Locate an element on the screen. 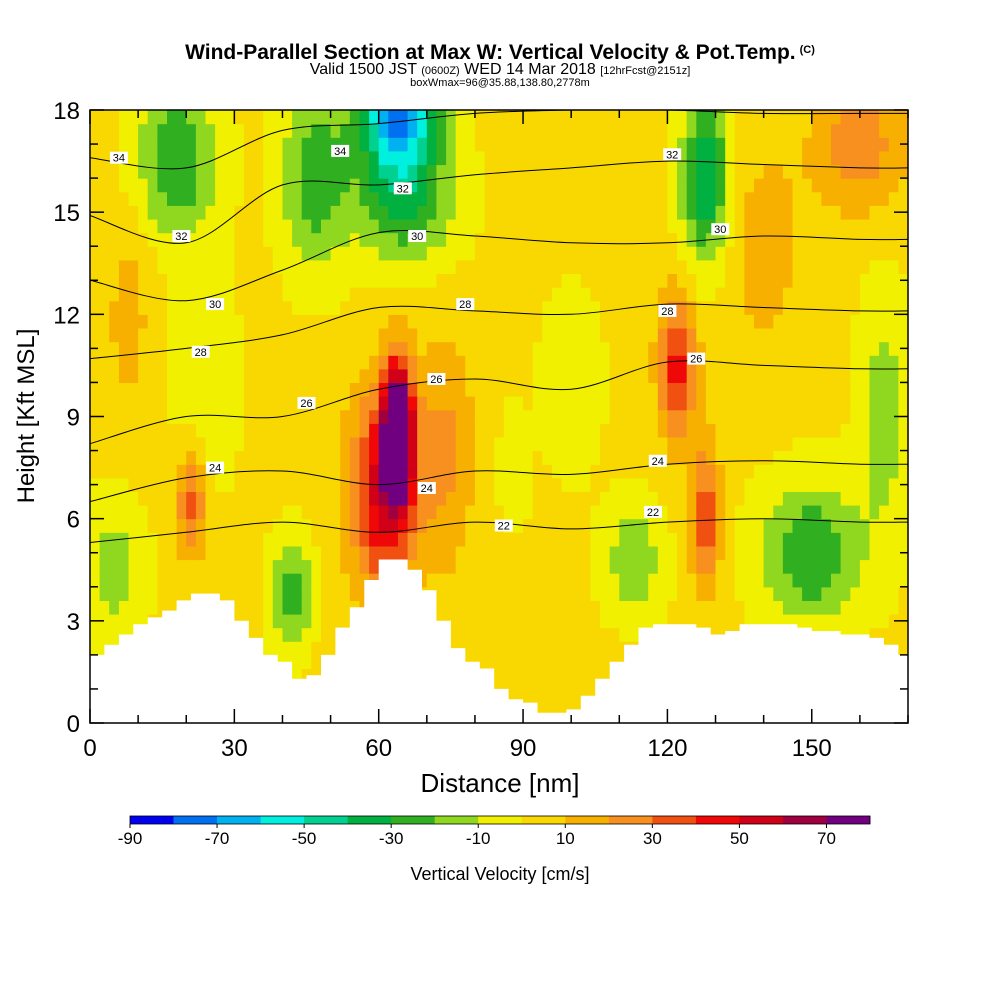 The height and width of the screenshot is (1000, 1000). colorbar: -90 -70 -50 -30 -10 10 30 50 70 is located at coordinates (494, 831).